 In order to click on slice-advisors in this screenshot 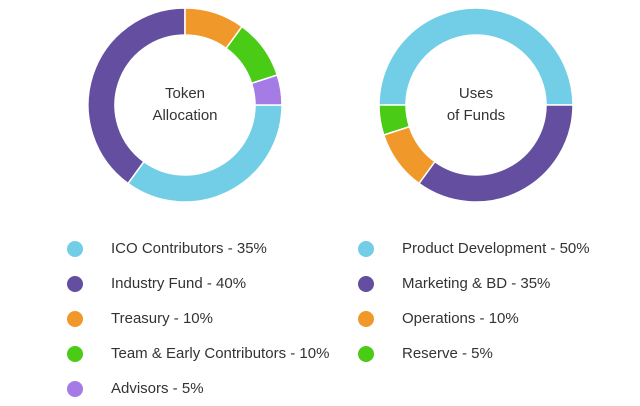, I will do `click(266, 90)`.